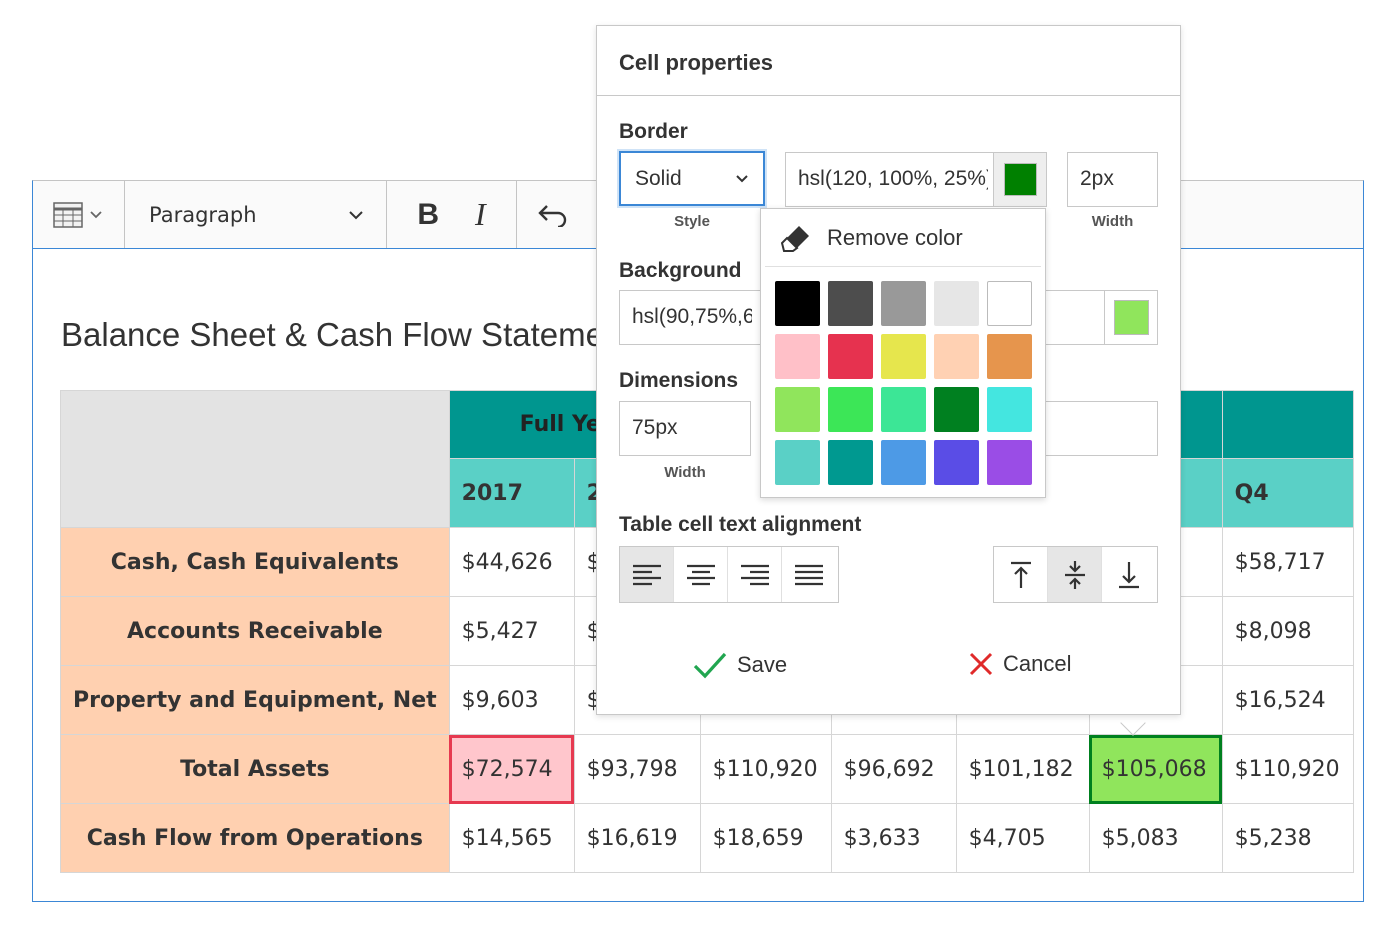 The image size is (1391, 925). Describe the element at coordinates (893, 769) in the screenshot. I see `table-cell: $96,692` at that location.